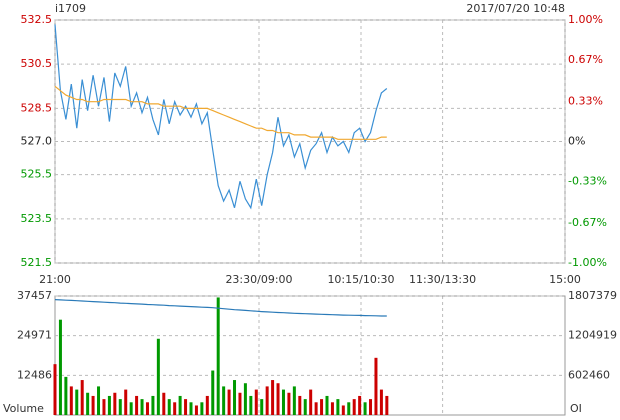  I want to click on y-tick-label: 523.5, so click(37, 218).